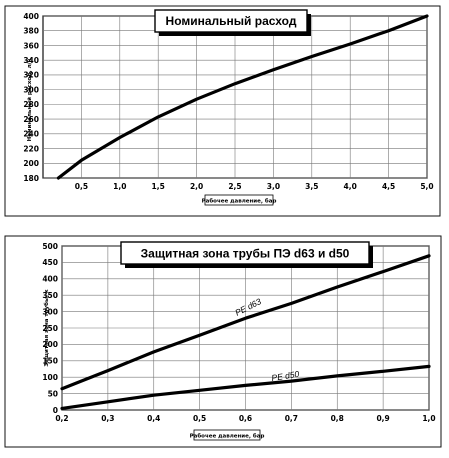 The width and height of the screenshot is (449, 458). I want to click on c1-y-tick-label: 320, so click(31, 75).